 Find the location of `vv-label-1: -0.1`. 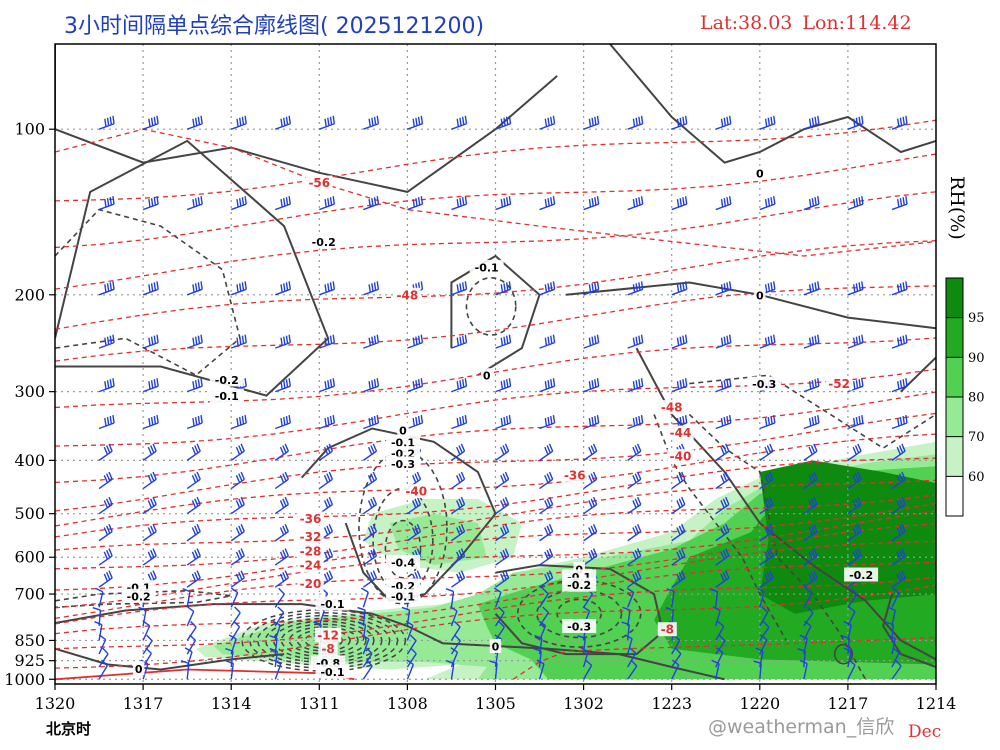

vv-label-1: -0.1 is located at coordinates (487, 267).